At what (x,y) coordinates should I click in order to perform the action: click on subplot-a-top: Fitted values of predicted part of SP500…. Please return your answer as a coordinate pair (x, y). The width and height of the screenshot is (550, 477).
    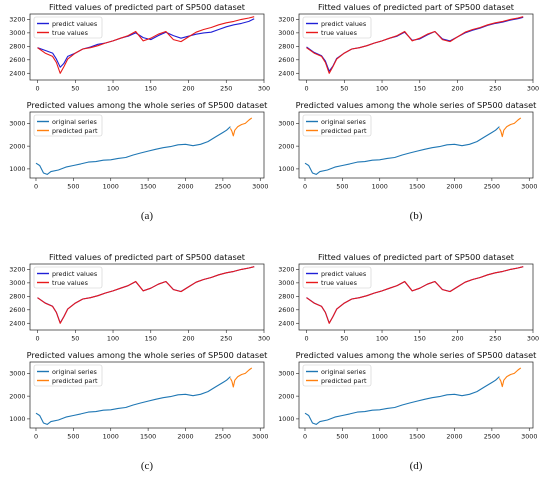
    Looking at the image, I should click on (139, 47).